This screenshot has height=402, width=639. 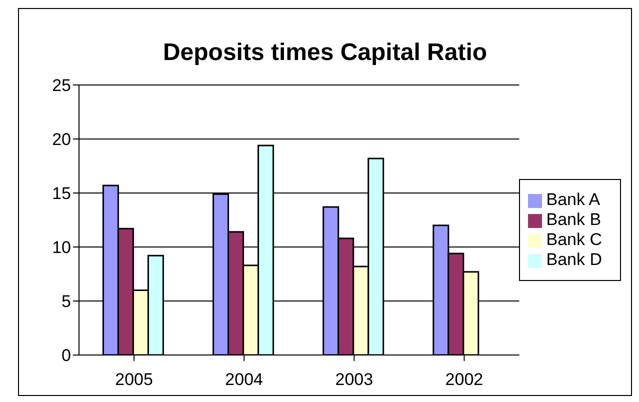 I want to click on x-tick-label: 2005, so click(x=134, y=380).